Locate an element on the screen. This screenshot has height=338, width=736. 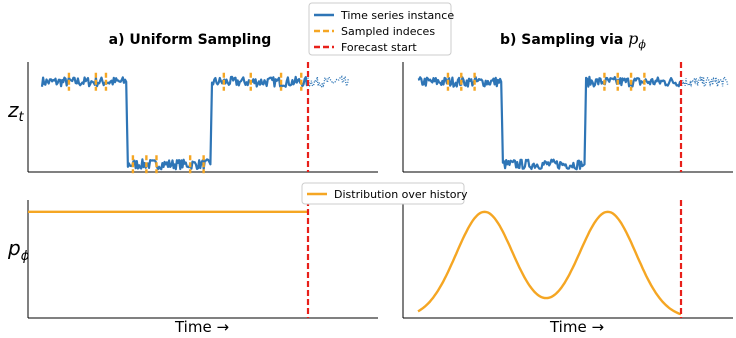
title-sampling-via-text: b) Sampling via is located at coordinates (564, 40).